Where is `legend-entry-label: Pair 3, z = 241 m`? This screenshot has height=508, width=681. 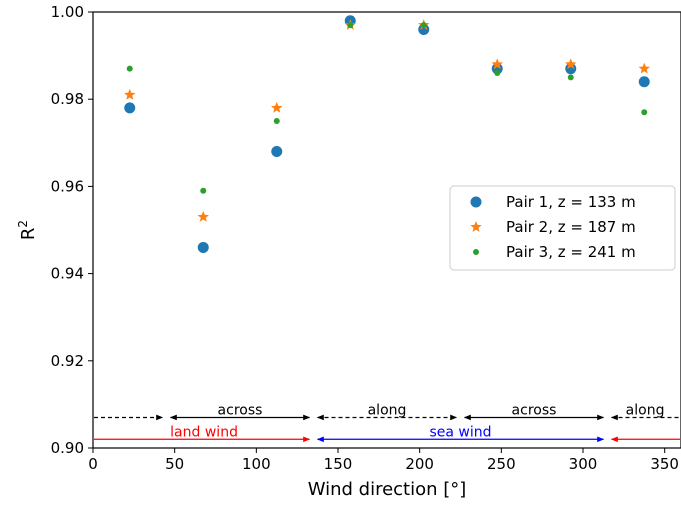 legend-entry-label: Pair 3, z = 241 m is located at coordinates (571, 252).